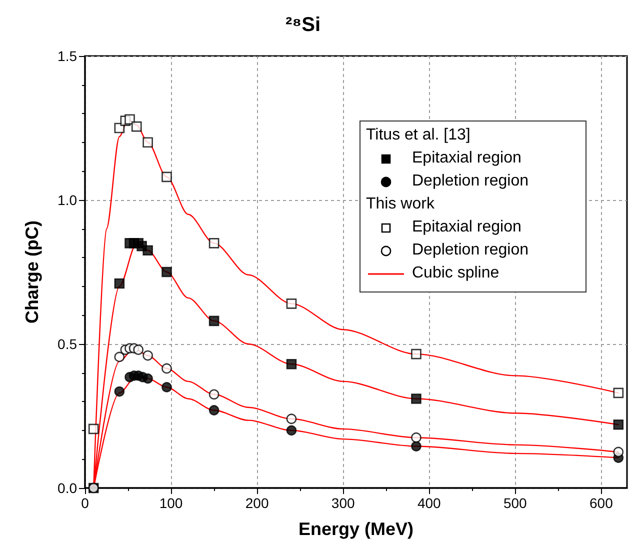  What do you see at coordinates (68, 488) in the screenshot?
I see `y-tick-label: 0.0` at bounding box center [68, 488].